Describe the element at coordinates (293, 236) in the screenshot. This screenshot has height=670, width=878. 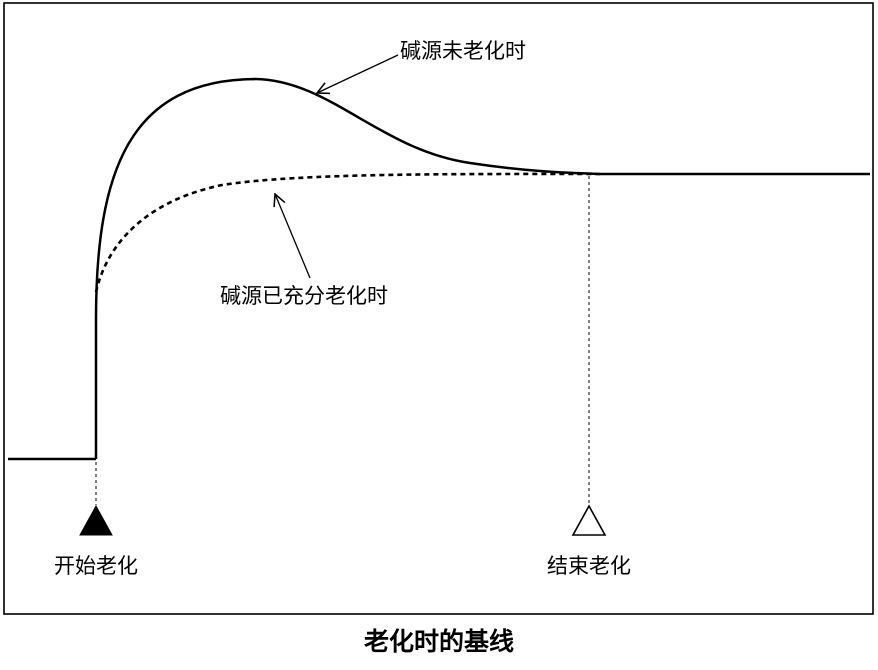
I see `arrow-aged` at that location.